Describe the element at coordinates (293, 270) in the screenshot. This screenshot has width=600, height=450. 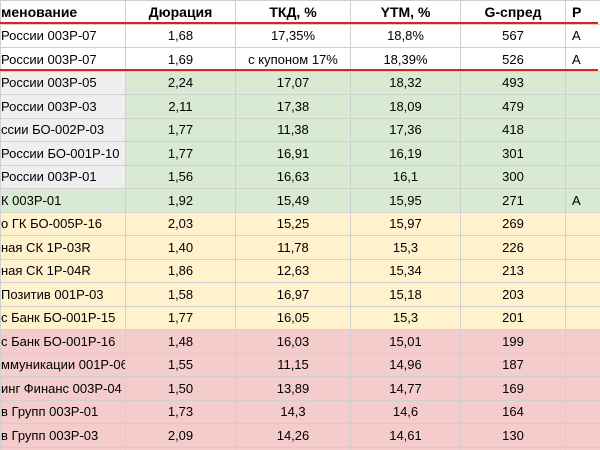
I see `table-cell: 12,63` at that location.